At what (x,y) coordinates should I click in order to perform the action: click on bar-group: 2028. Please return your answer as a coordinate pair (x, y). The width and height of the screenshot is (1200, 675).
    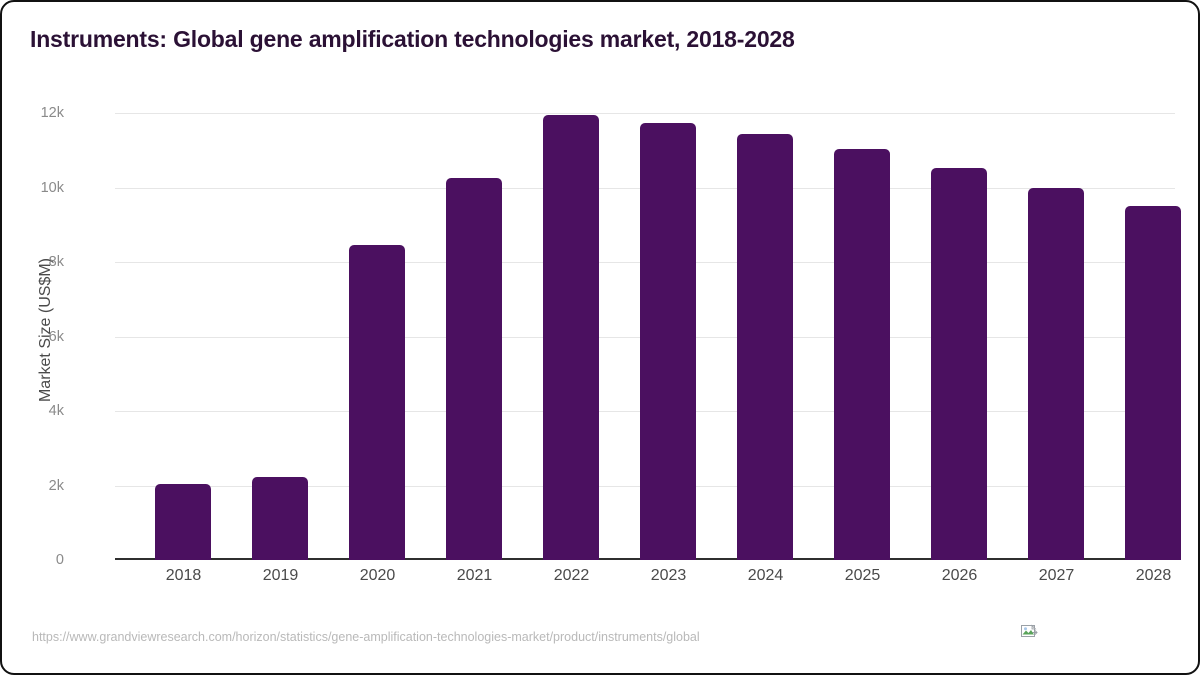
    Looking at the image, I should click on (1151, 340).